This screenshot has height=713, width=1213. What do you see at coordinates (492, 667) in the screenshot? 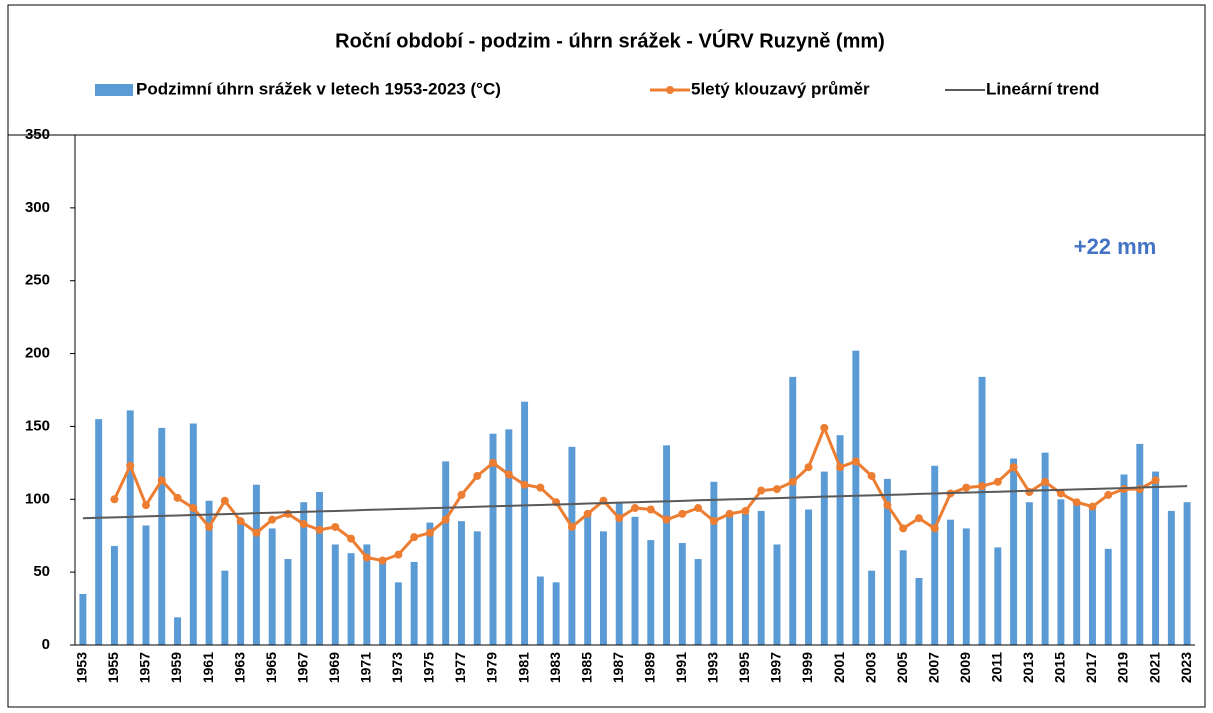
I see `x-tick-label: 1979` at bounding box center [492, 667].